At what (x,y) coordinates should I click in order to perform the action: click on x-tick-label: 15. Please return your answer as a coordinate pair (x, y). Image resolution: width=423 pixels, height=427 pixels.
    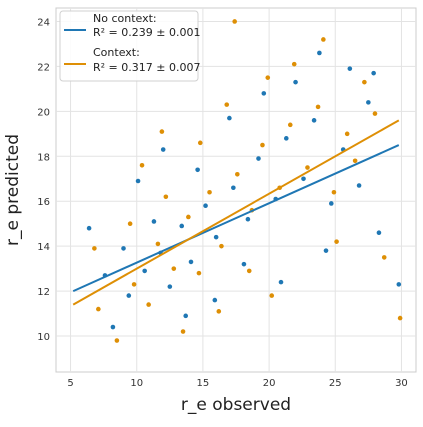
    Looking at the image, I should click on (203, 383).